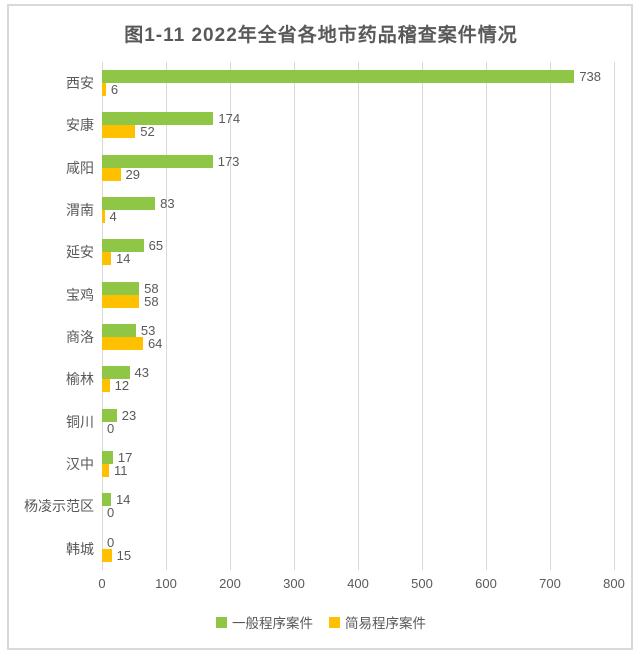 This screenshot has width=642, height=658. Describe the element at coordinates (59, 506) in the screenshot. I see `category-label: 杨凌示范区` at that location.